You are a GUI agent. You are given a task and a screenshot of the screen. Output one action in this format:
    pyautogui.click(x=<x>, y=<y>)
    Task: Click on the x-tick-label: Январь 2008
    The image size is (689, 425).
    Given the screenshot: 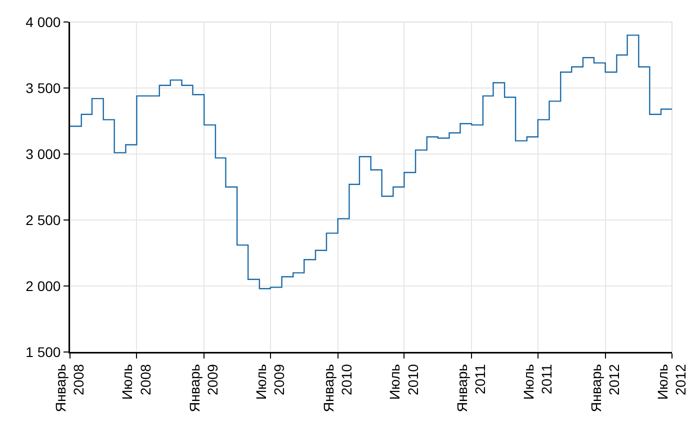 What is the action you would take?
    pyautogui.click(x=69, y=388)
    